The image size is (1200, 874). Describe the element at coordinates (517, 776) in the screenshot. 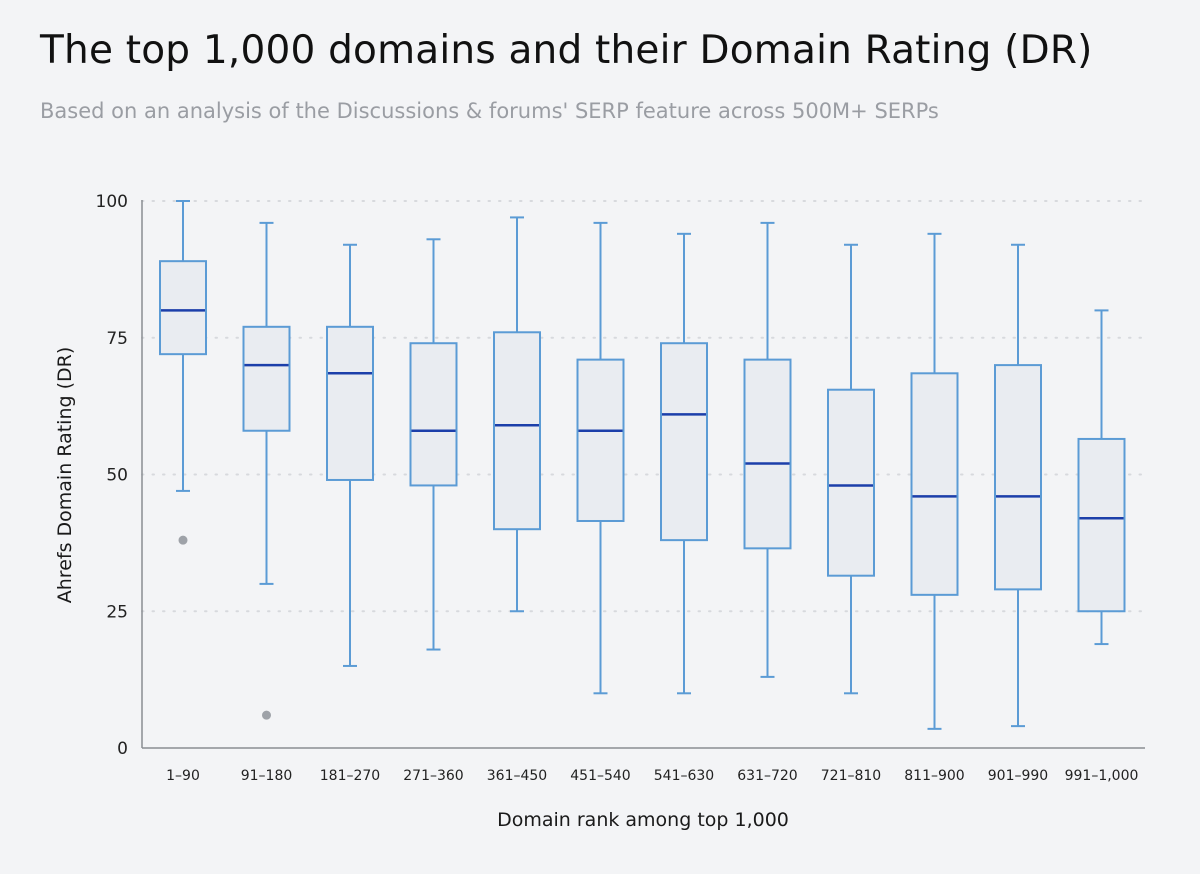

I see `x-tick-label-361–450: 361–450` at that location.